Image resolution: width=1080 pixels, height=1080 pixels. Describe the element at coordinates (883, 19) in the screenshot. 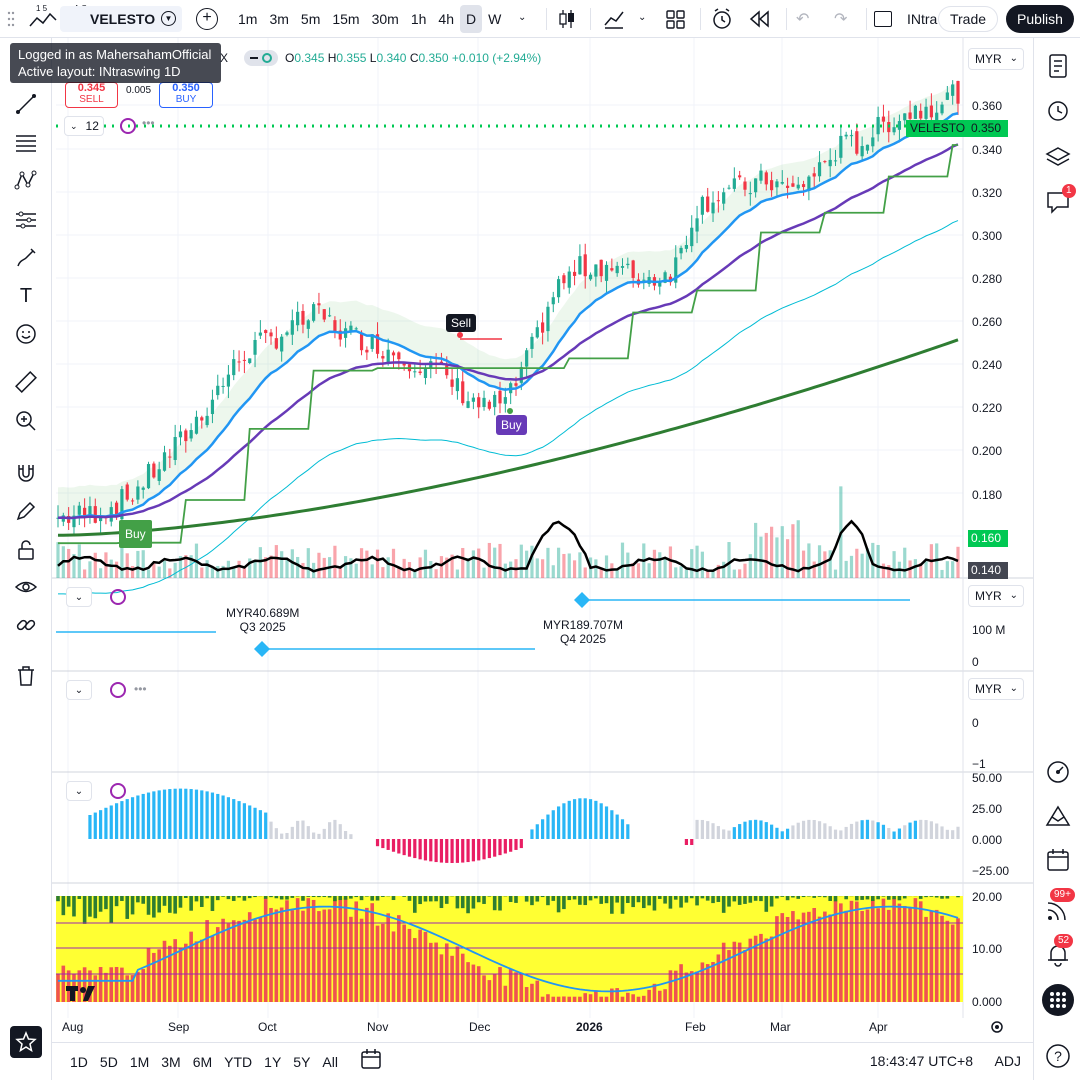

I see `fullscreen-square-icon` at that location.